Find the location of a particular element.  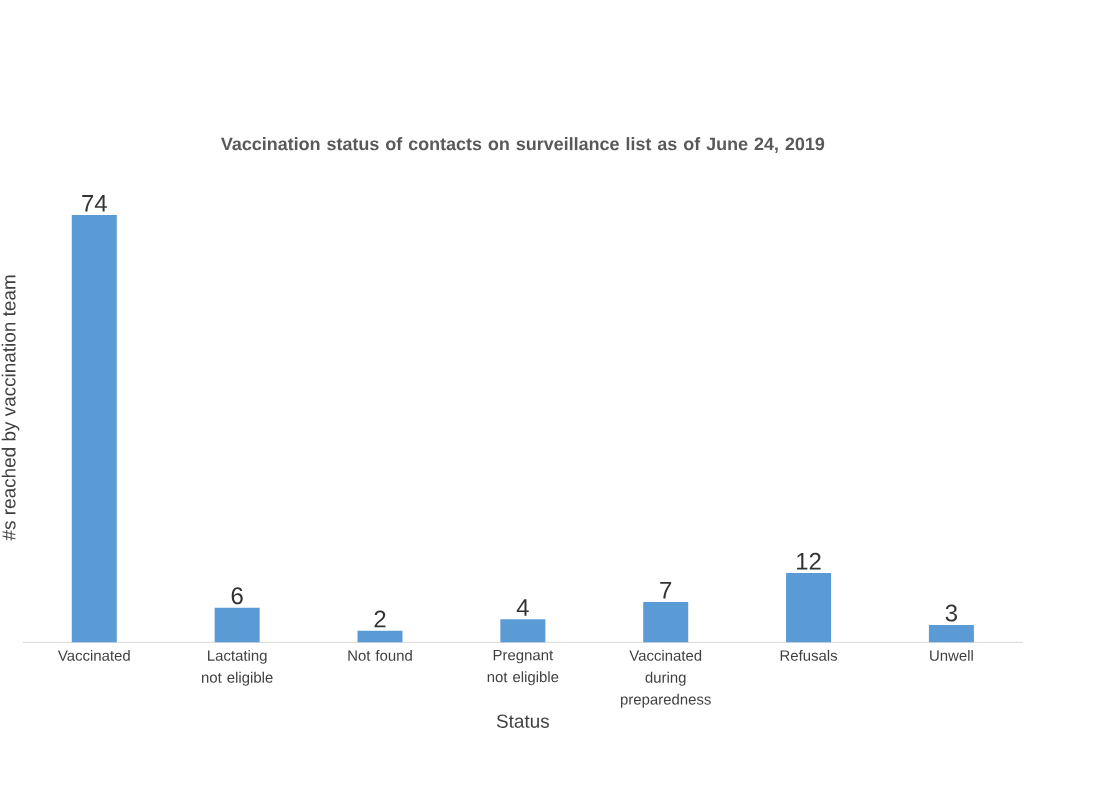

data-label: 74 is located at coordinates (94, 203).